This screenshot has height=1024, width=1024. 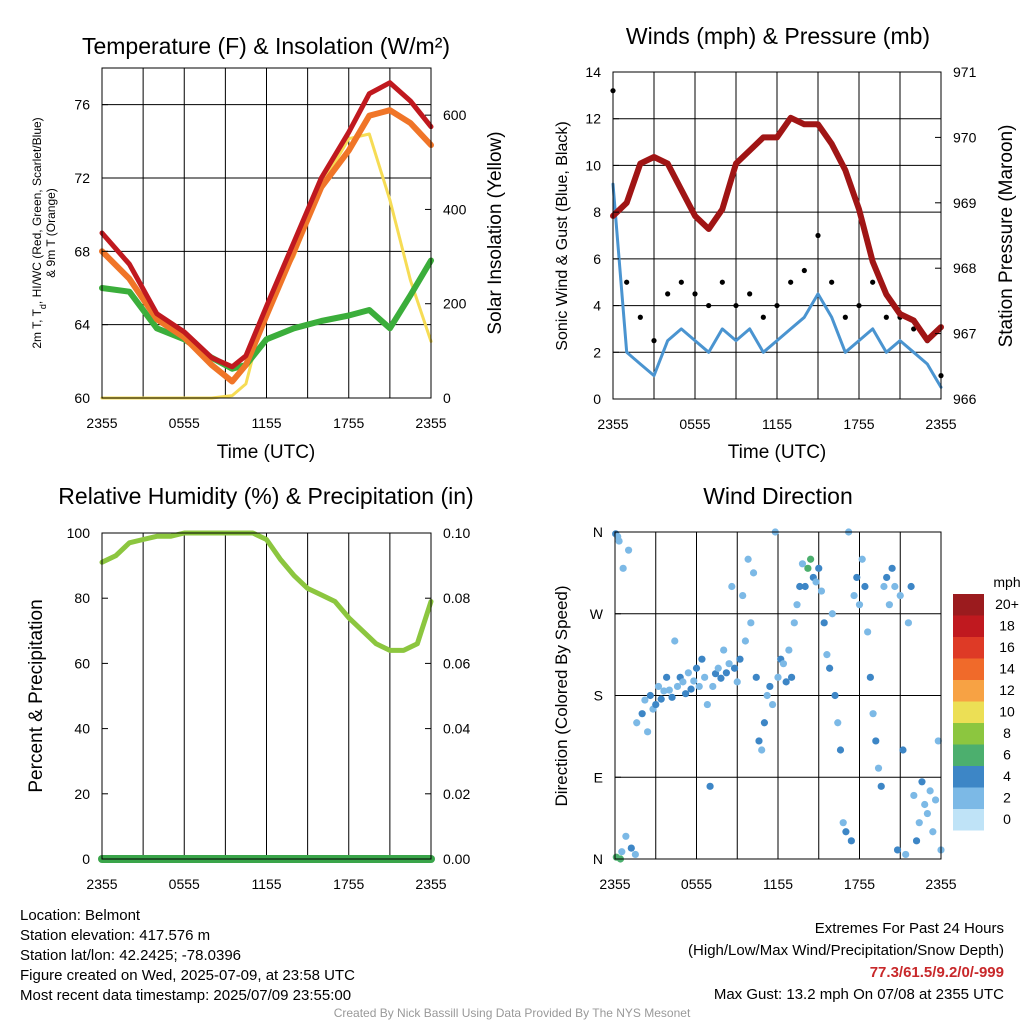 I want to click on speed-legend-title: mph, so click(x=1006, y=582).